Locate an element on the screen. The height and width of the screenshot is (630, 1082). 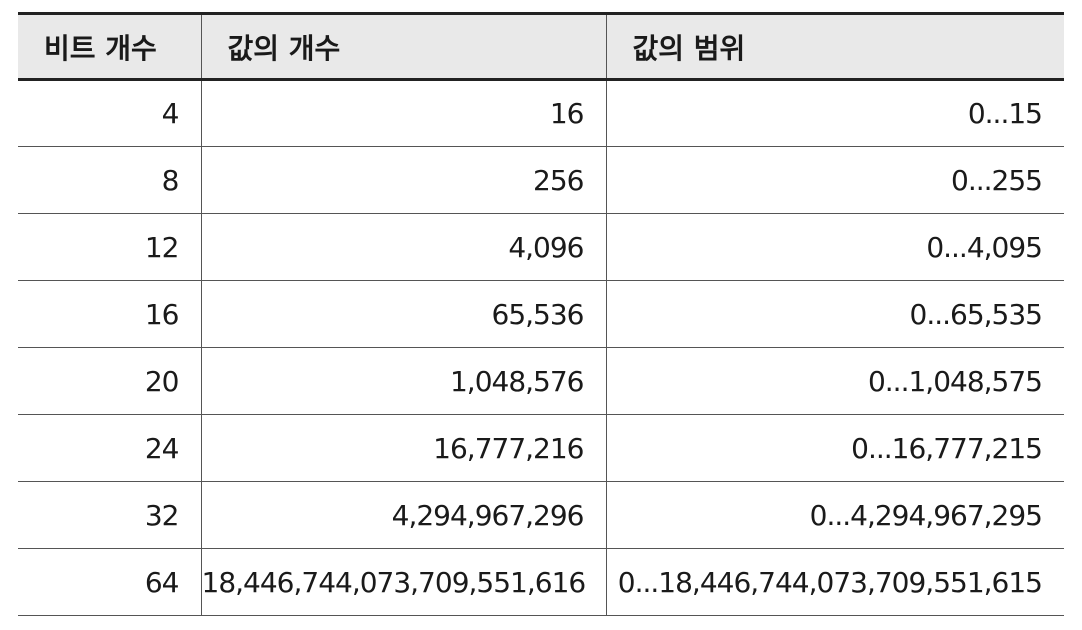
table-row: 32 4,294,967,296 0...4,294,967,295 is located at coordinates (541, 515).